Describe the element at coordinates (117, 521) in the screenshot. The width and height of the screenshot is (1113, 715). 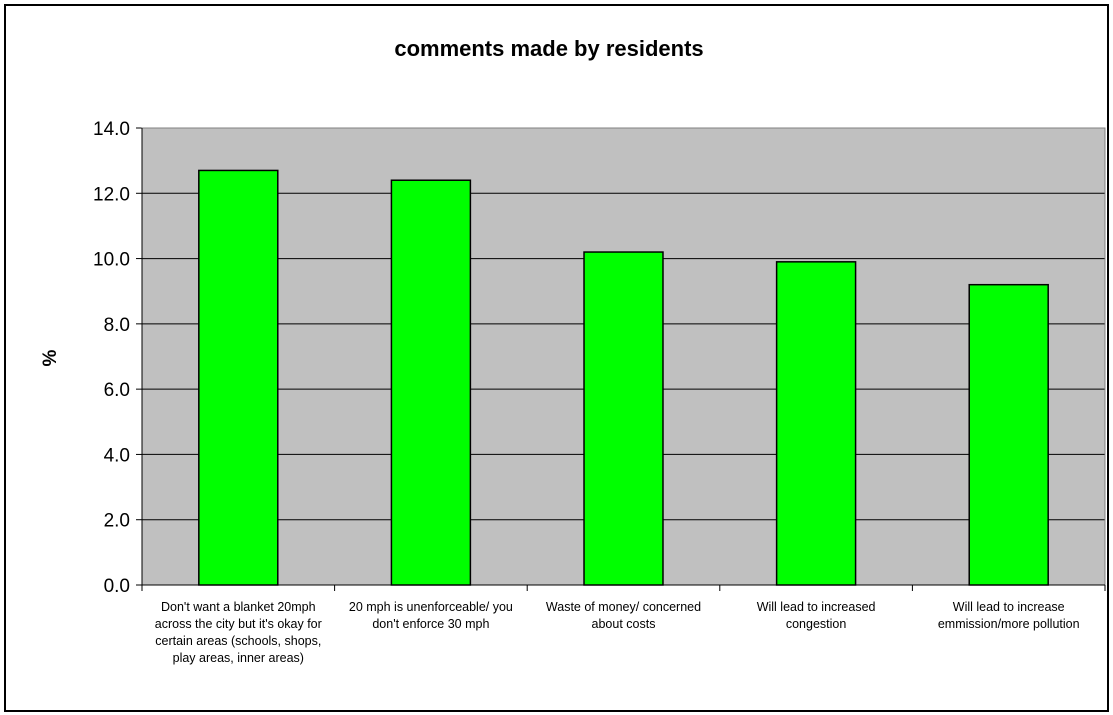
I see `y-tick-label: 2.0` at that location.